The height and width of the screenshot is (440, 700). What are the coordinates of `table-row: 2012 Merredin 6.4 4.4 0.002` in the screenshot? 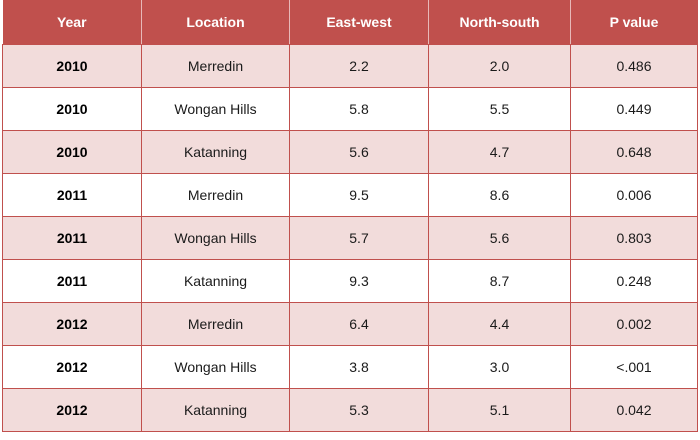 It's located at (350, 324).